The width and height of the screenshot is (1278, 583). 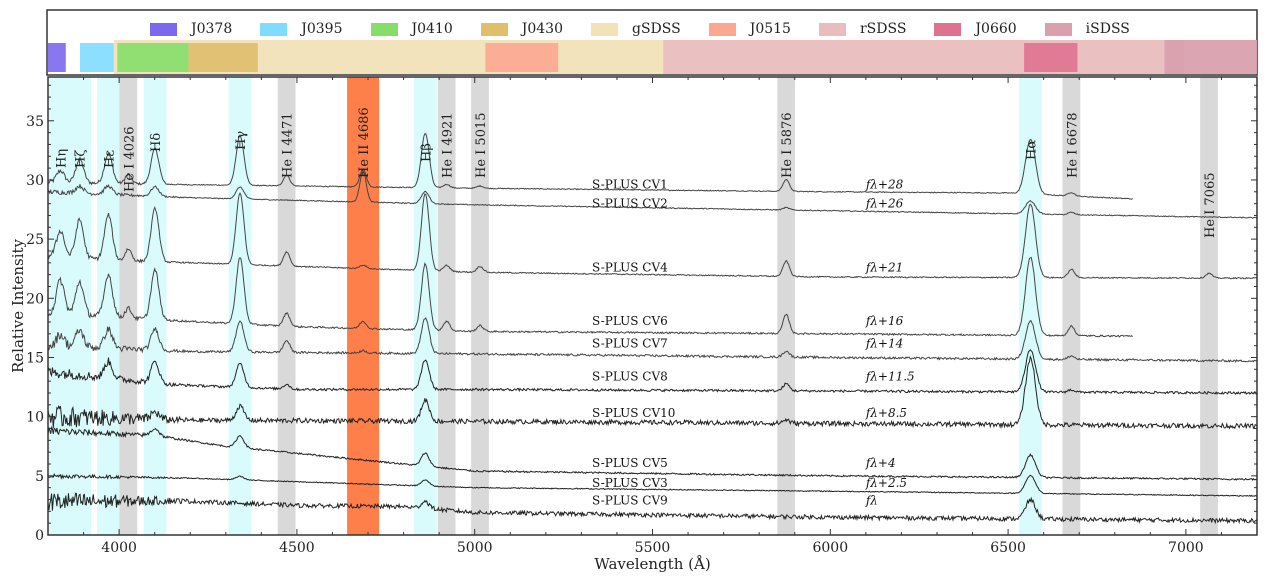 I want to click on line-band-Hα, so click(x=1030, y=306).